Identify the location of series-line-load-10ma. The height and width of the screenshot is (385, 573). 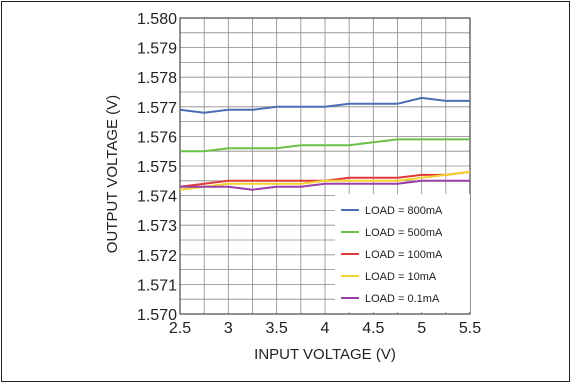
(325, 180).